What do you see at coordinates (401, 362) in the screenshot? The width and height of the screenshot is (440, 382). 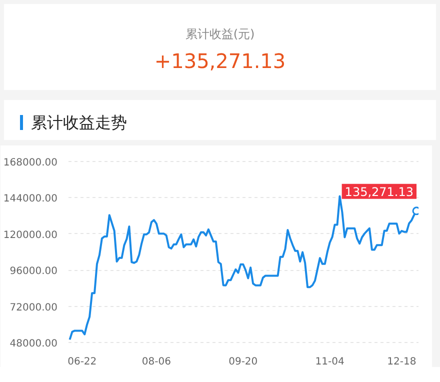 I see `x-tick-label: 12-18` at bounding box center [401, 362].